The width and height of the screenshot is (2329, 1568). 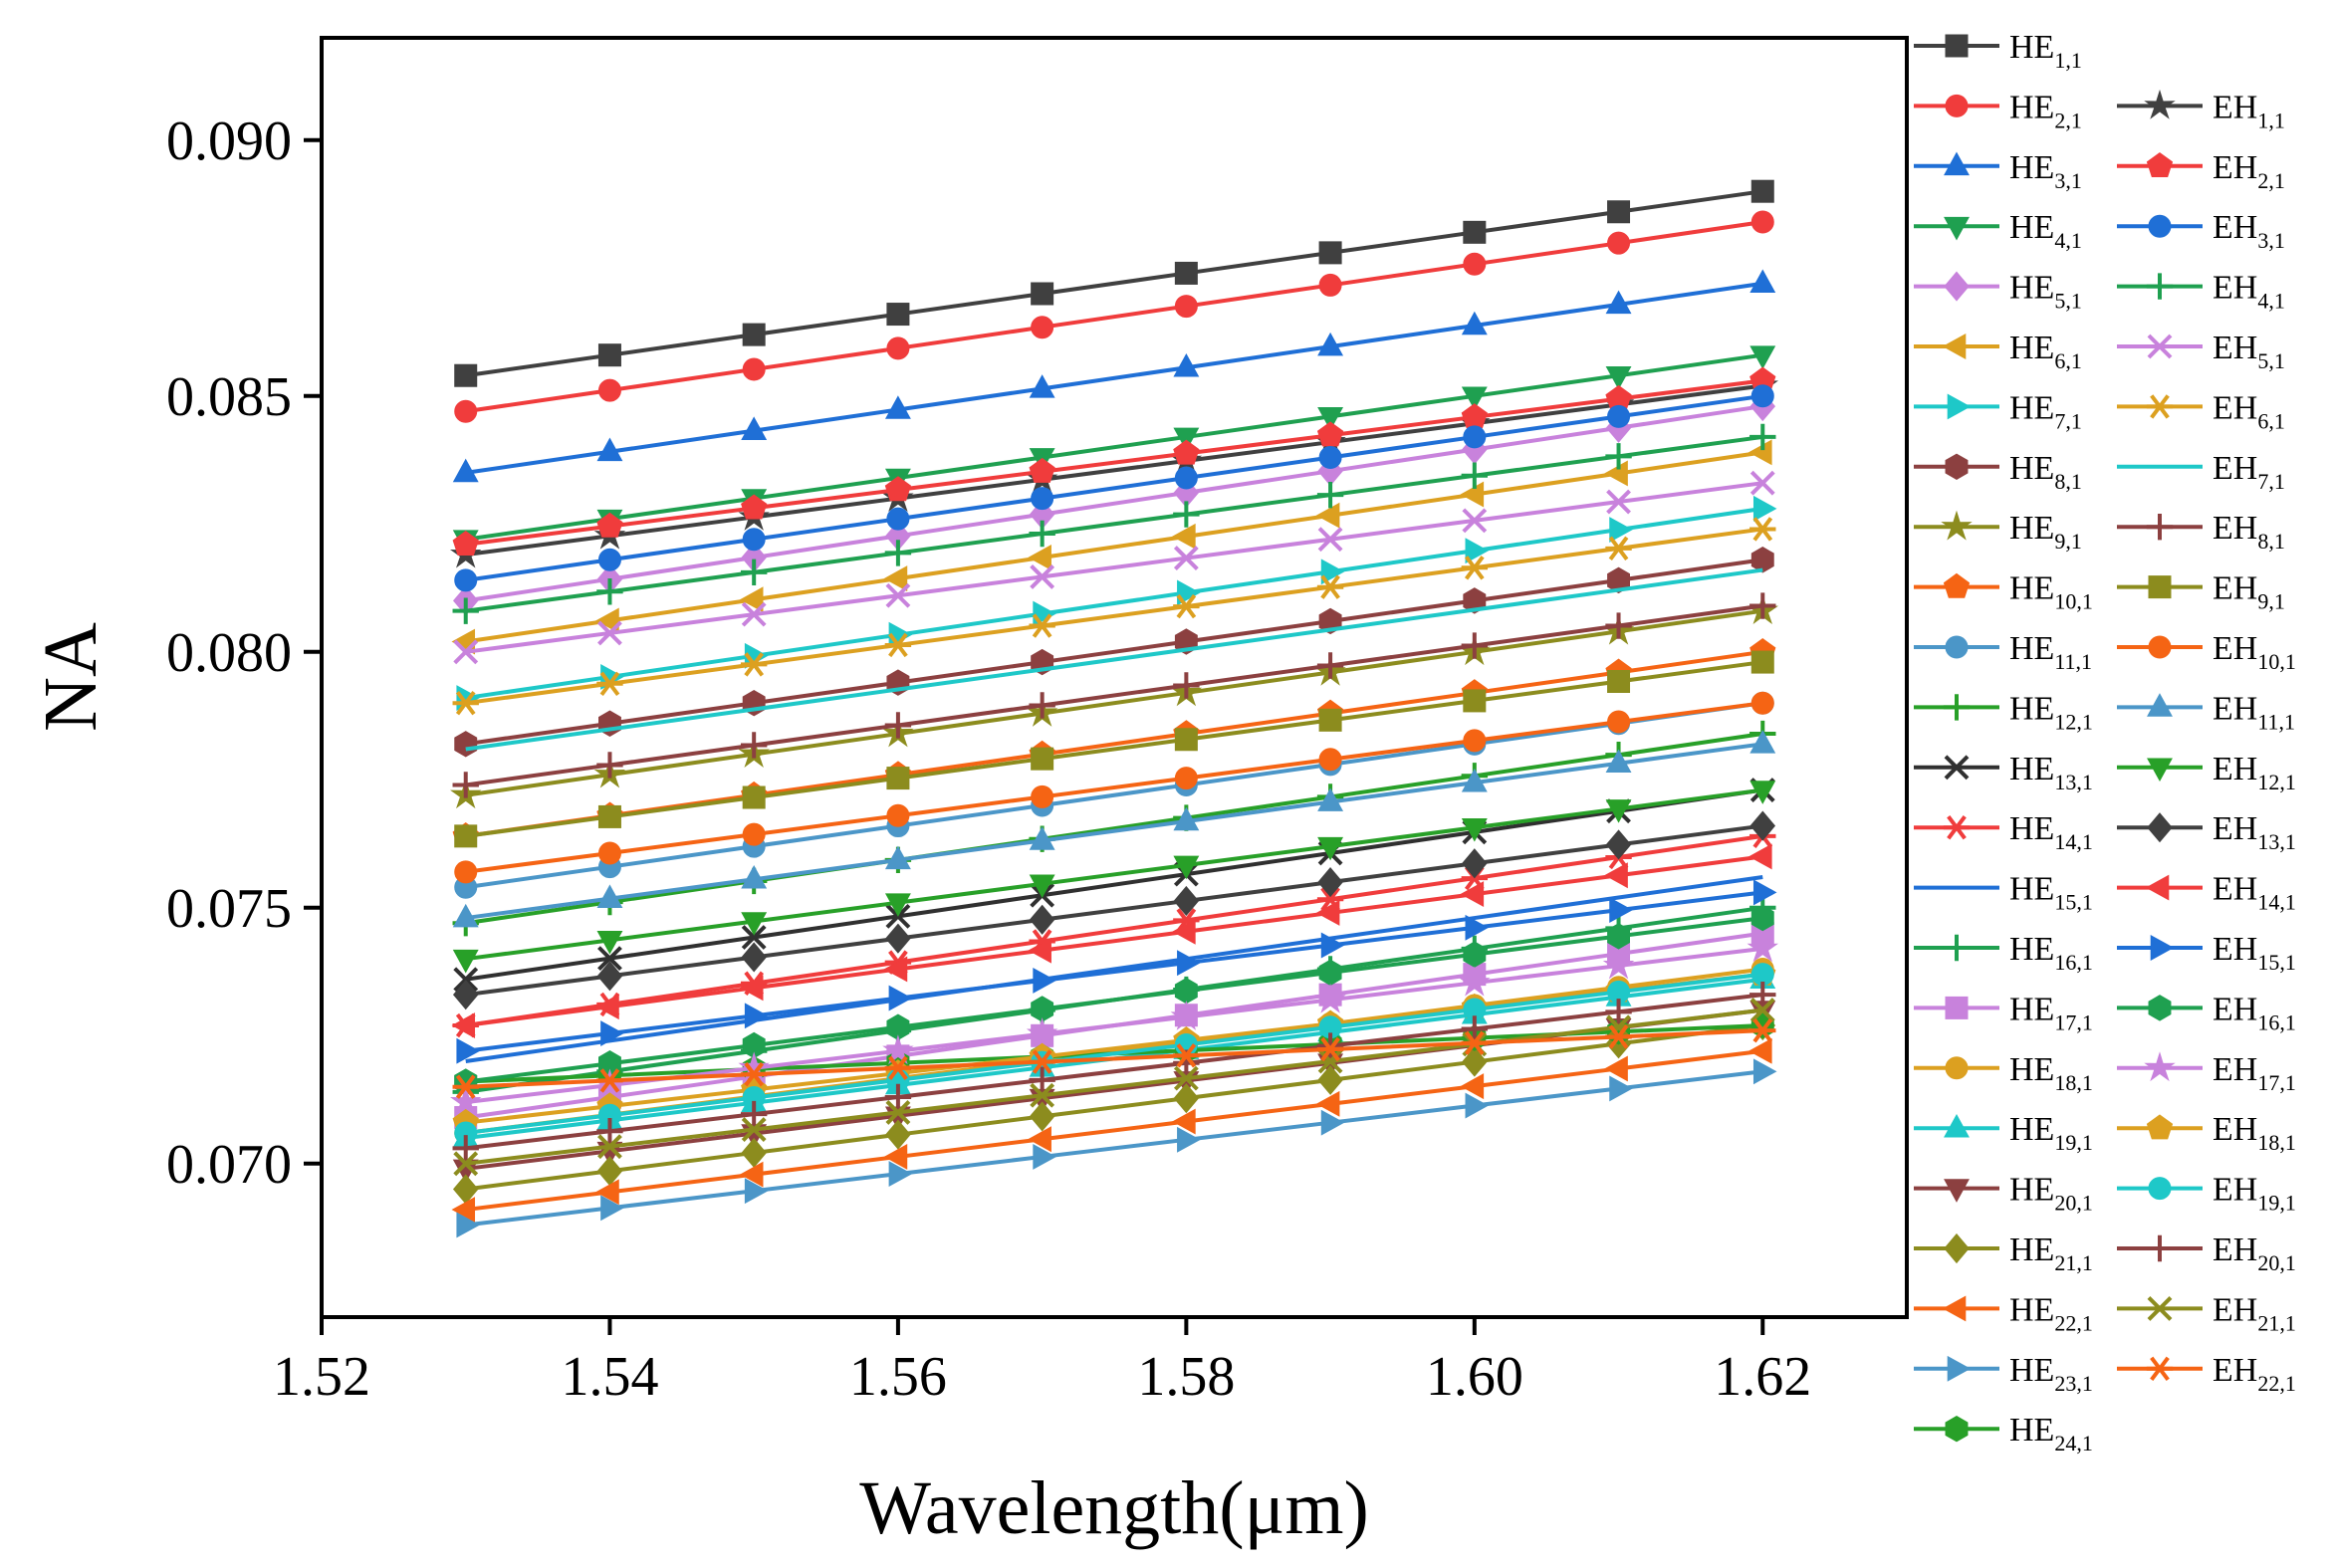 What do you see at coordinates (2206, 652) in the screenshot?
I see `legend-item: EH10,1` at bounding box center [2206, 652].